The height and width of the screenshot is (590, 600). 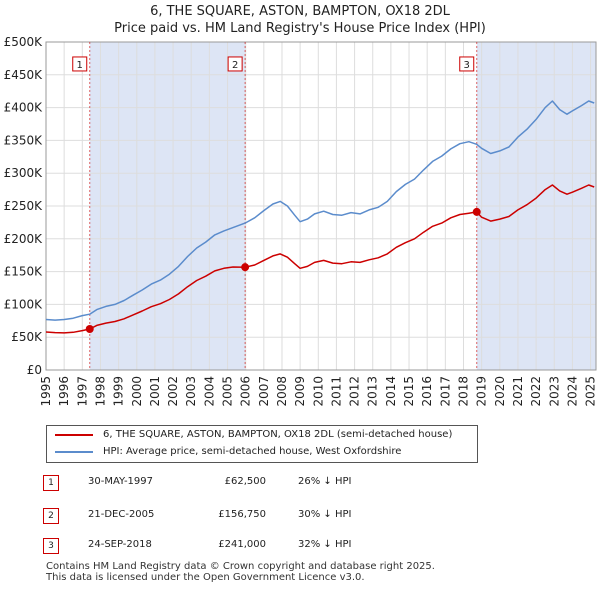 I want to click on x-tick-label: 2006, so click(x=246, y=391).